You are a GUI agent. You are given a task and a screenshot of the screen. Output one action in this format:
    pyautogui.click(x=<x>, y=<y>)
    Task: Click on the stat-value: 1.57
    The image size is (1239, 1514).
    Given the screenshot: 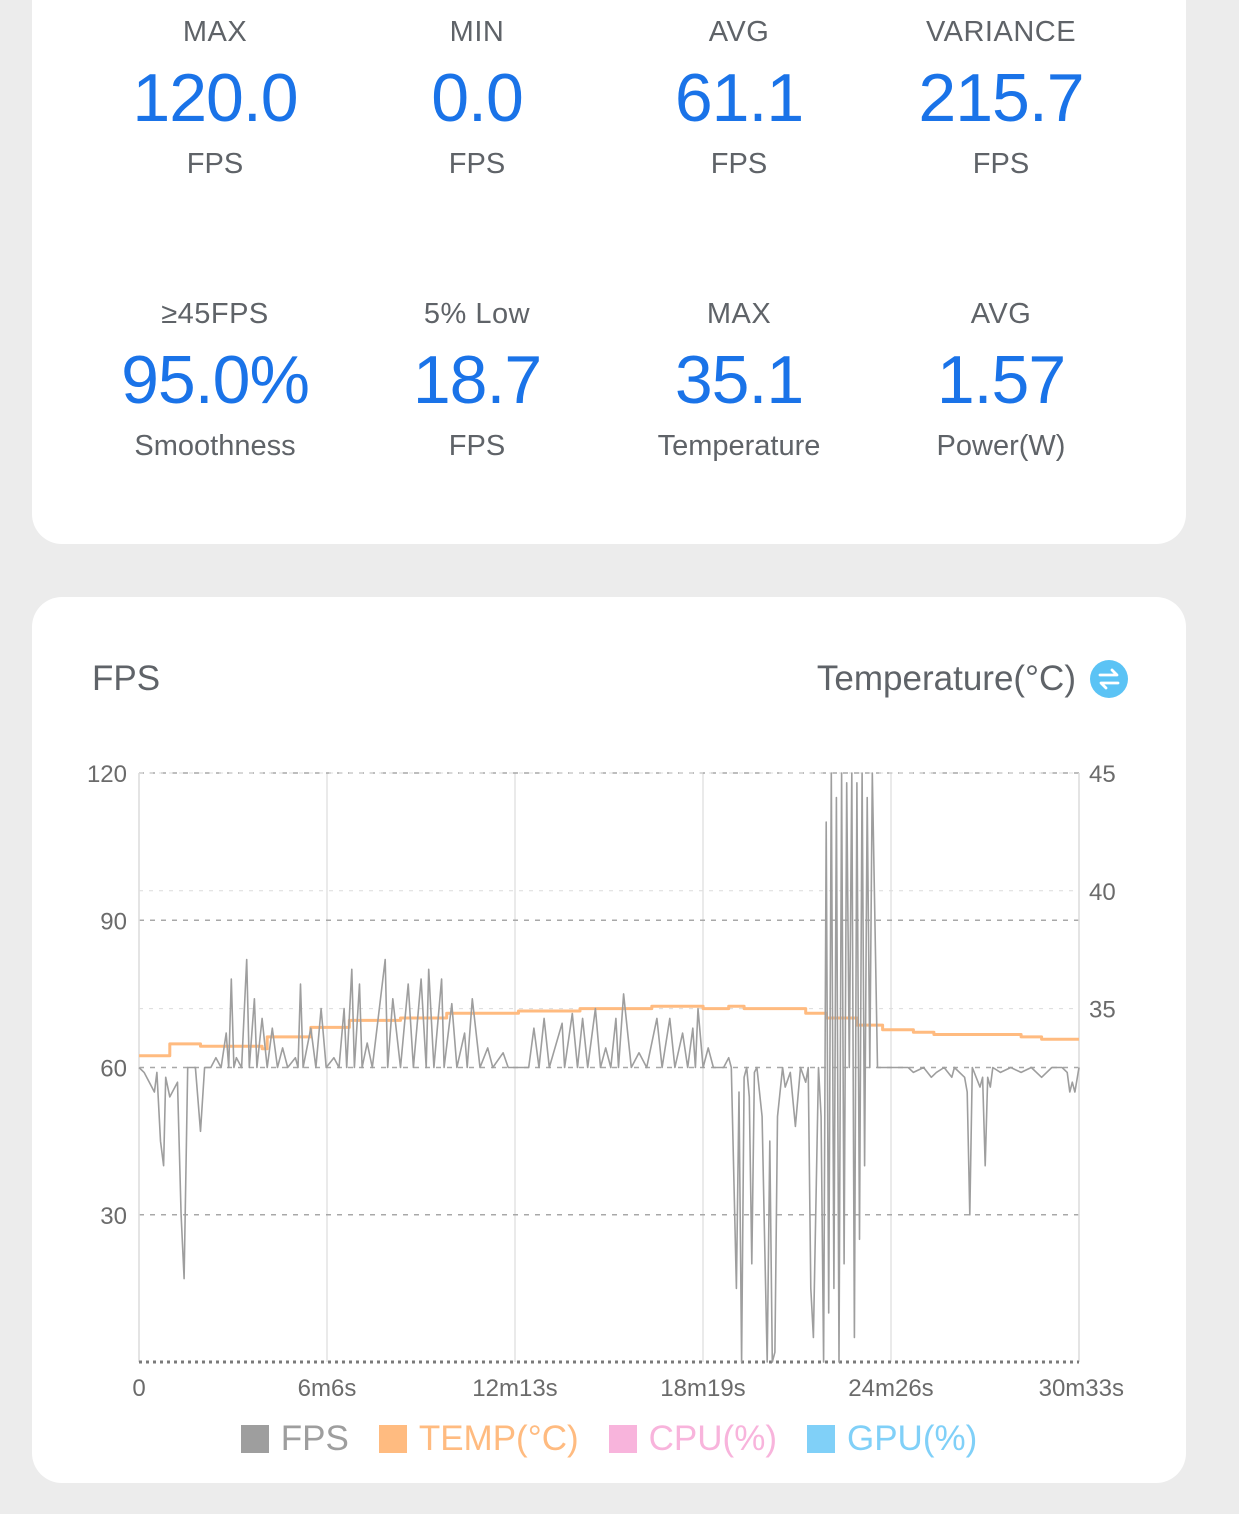 What is the action you would take?
    pyautogui.click(x=1001, y=380)
    